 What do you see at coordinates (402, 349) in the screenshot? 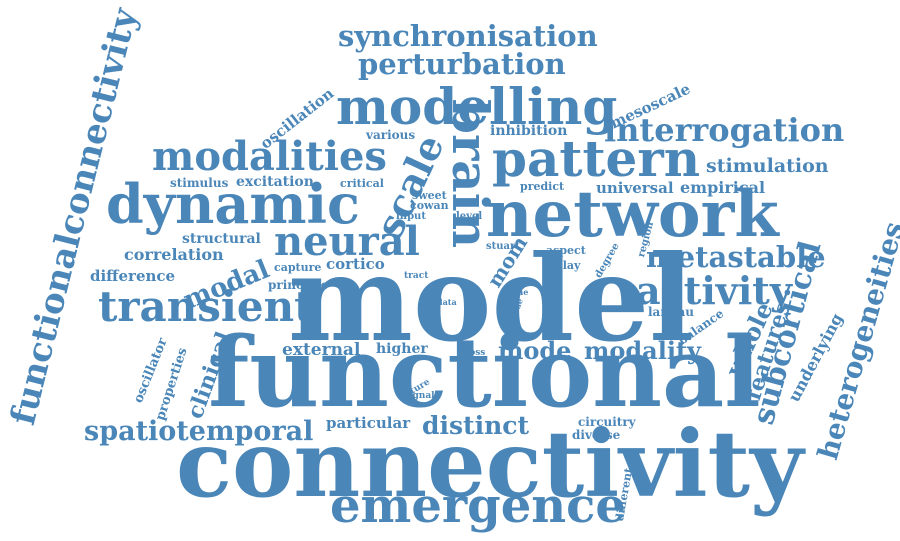
I see `word-higher: higher` at bounding box center [402, 349].